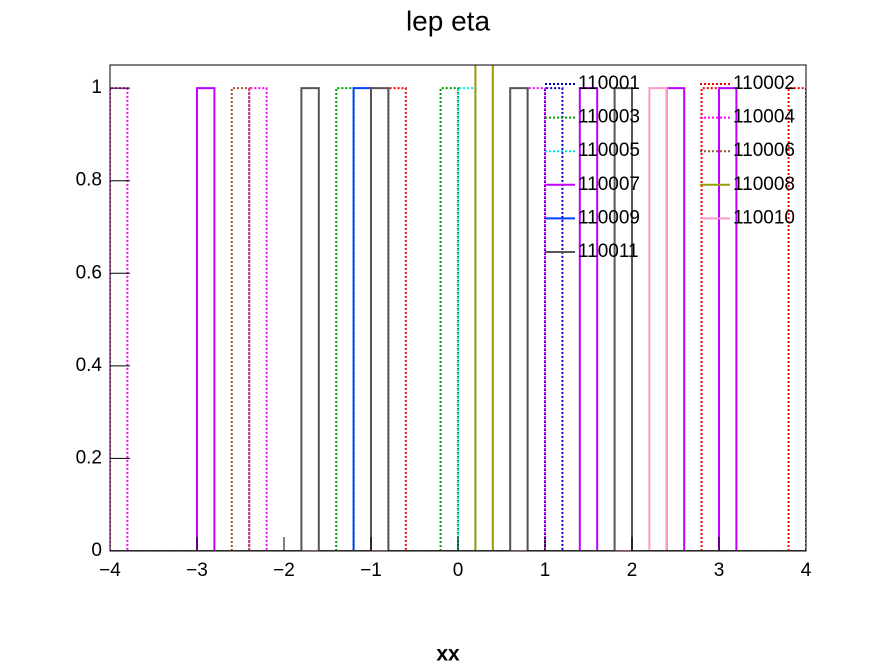 The width and height of the screenshot is (896, 672). Describe the element at coordinates (89, 365) in the screenshot. I see `y-tick-label: 0.4` at that location.